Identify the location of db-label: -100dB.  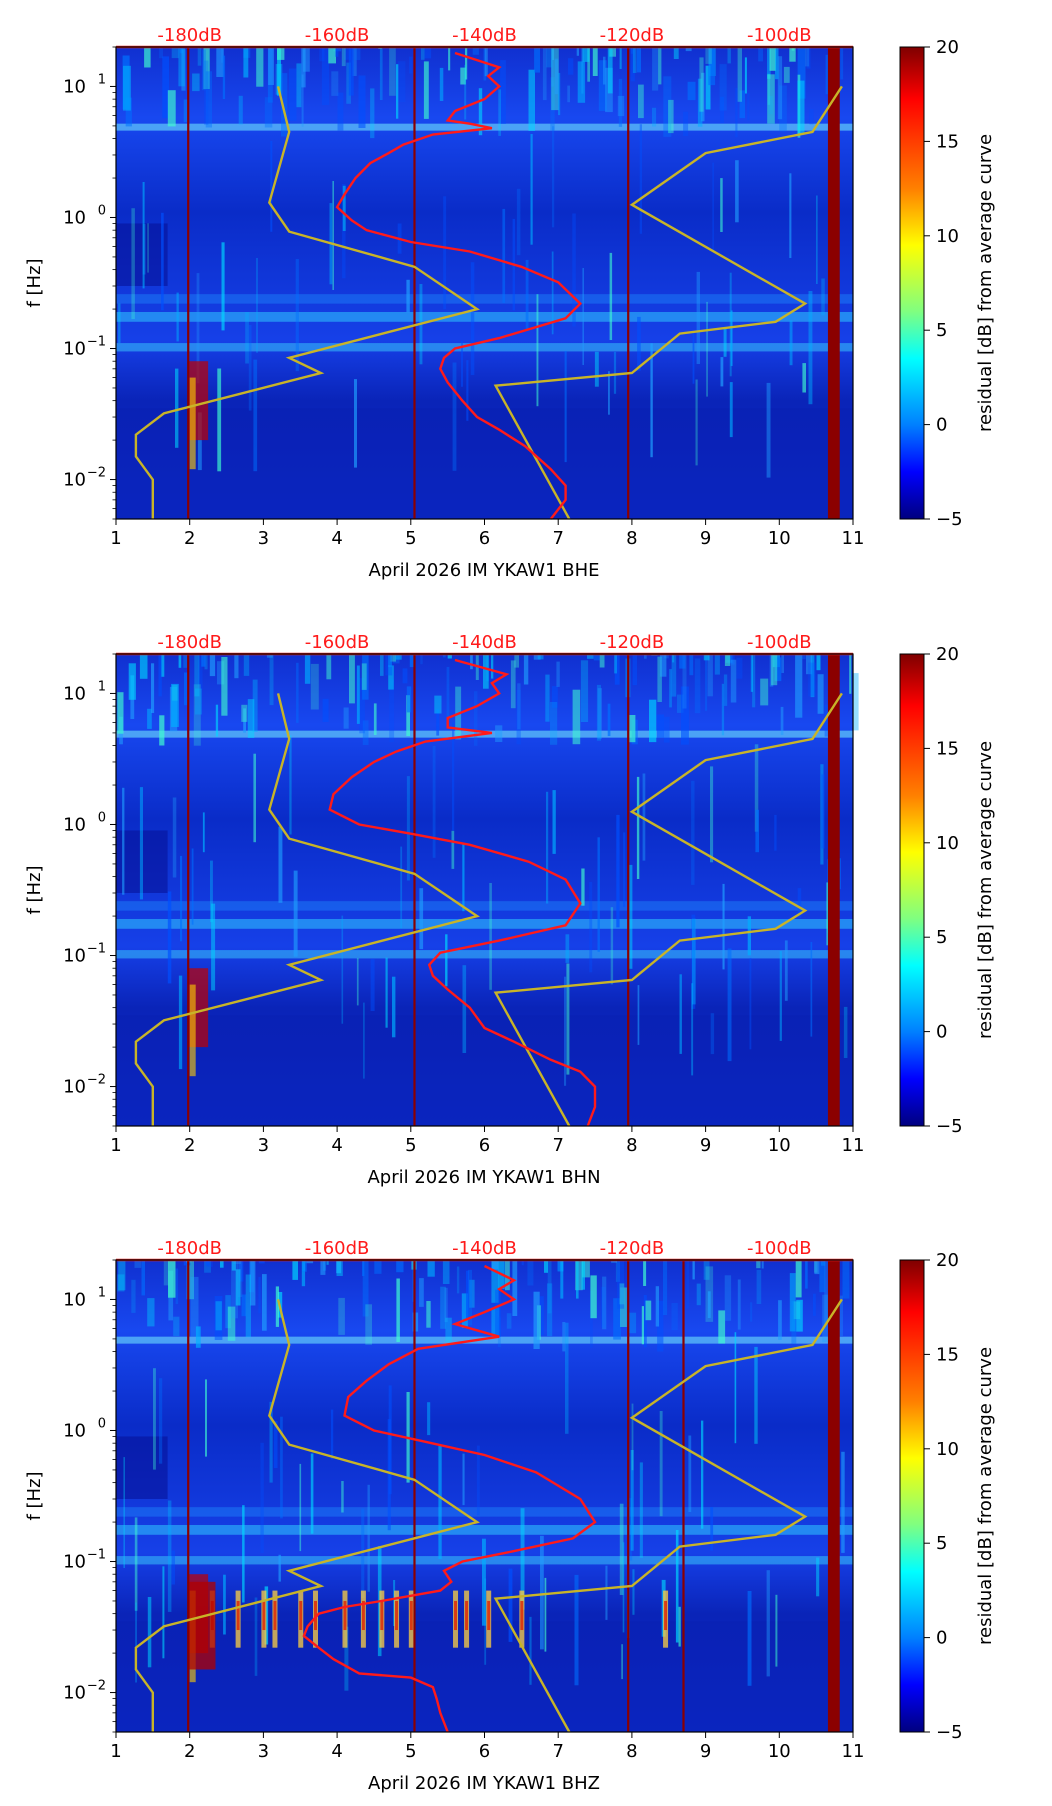
(779, 642).